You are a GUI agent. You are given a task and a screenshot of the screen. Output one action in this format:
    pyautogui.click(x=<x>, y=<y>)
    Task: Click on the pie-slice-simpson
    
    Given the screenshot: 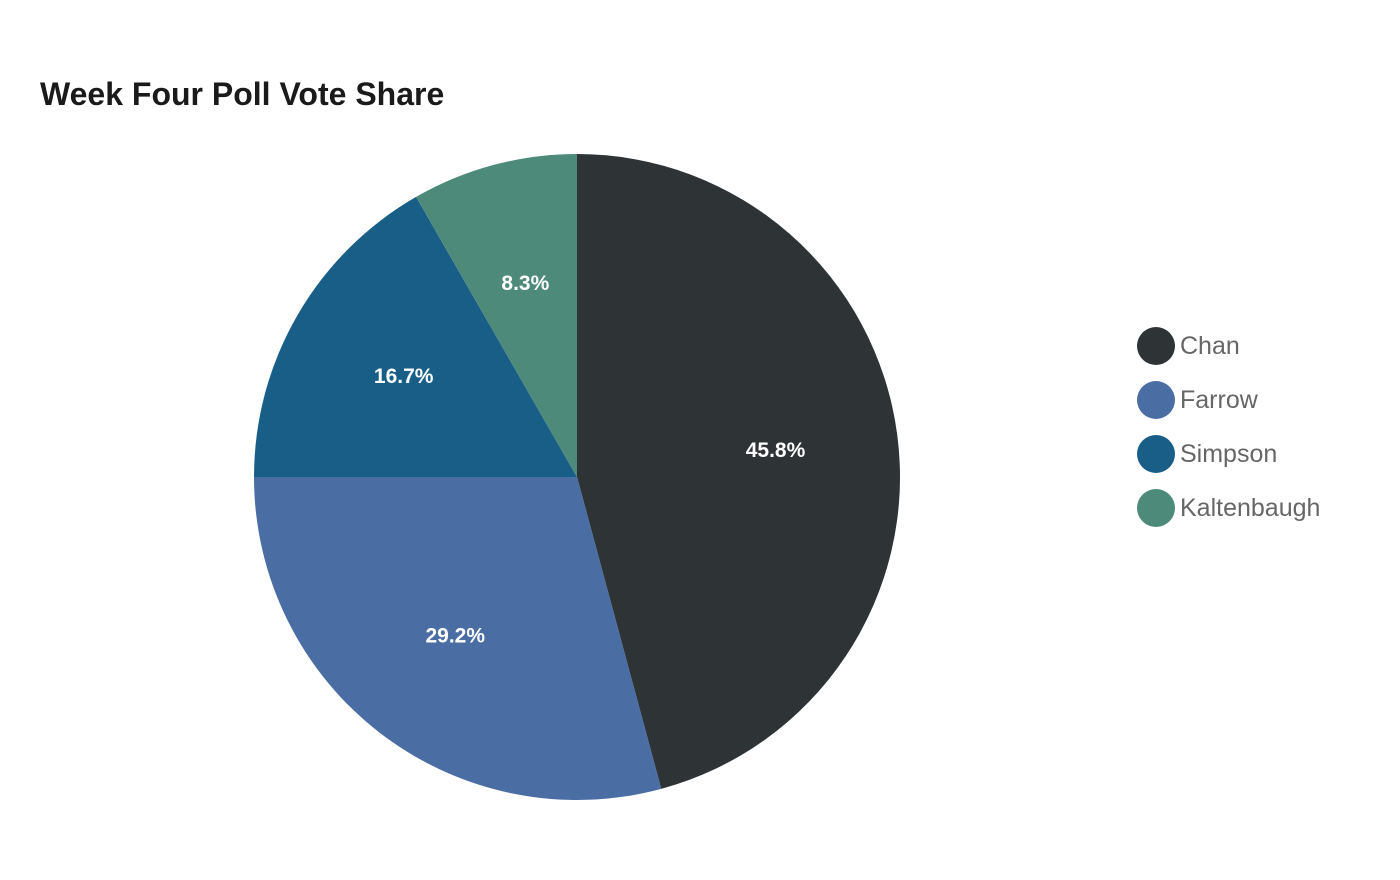 What is the action you would take?
    pyautogui.click(x=415, y=336)
    